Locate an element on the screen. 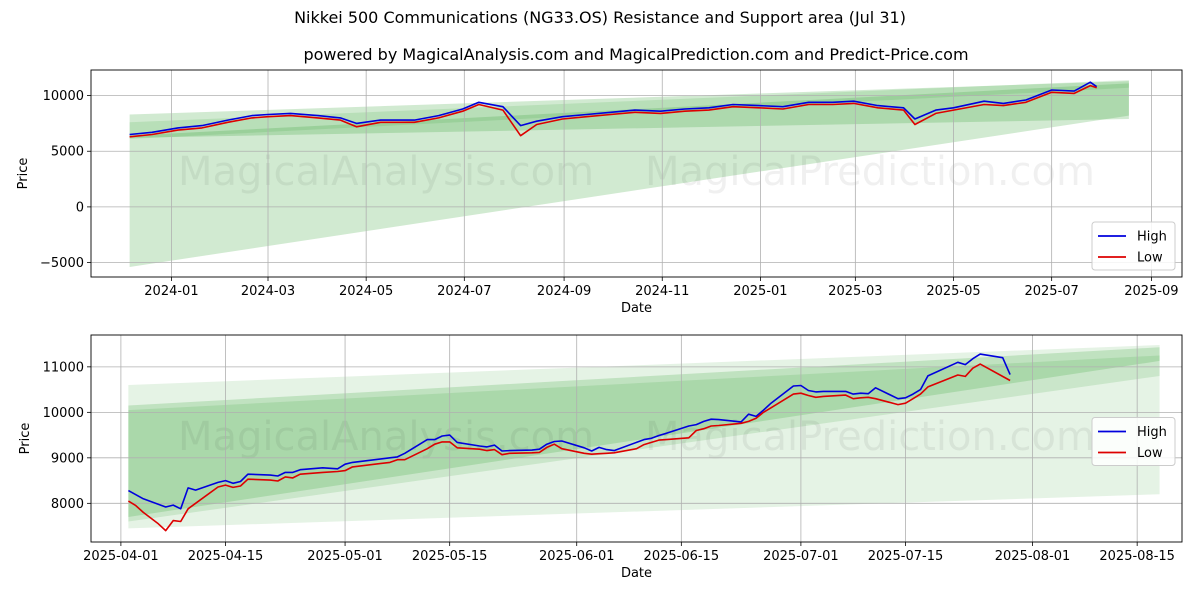 The height and width of the screenshot is (600, 1200). bottom-x-tick-label: 2025-06-15 is located at coordinates (682, 556).